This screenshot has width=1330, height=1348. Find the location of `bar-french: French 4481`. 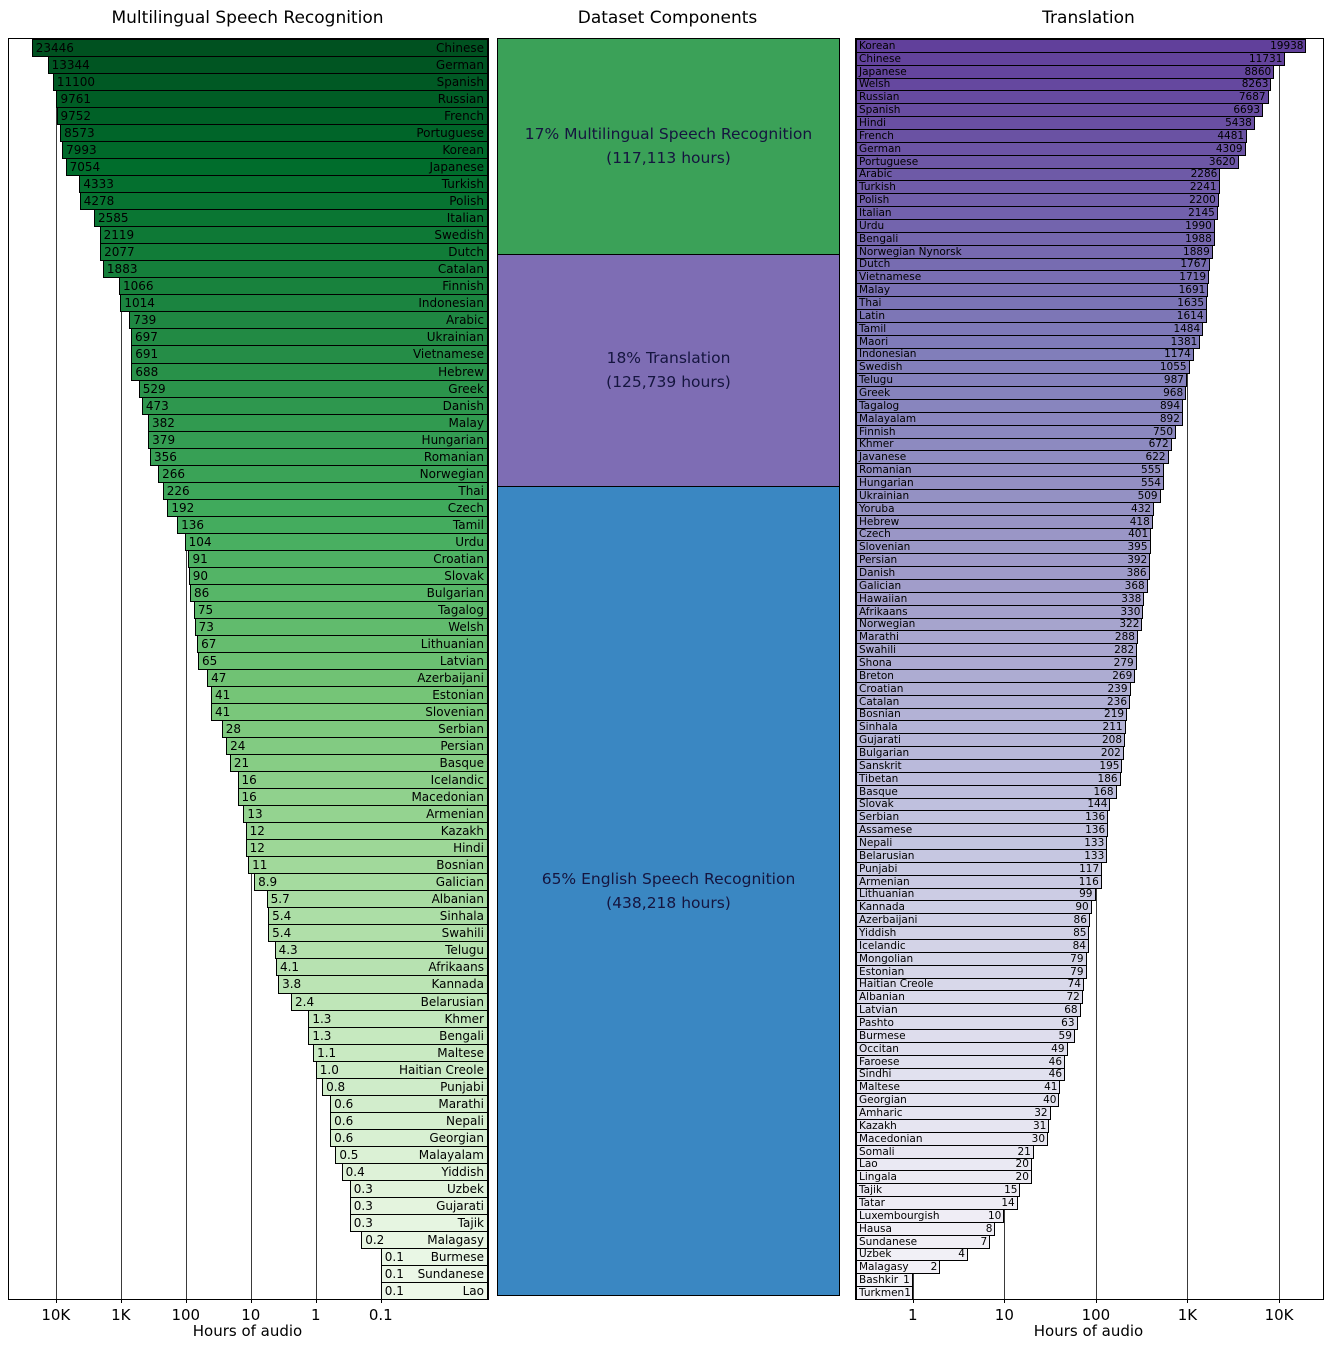

bar-french: French 4481 is located at coordinates (1052, 136).